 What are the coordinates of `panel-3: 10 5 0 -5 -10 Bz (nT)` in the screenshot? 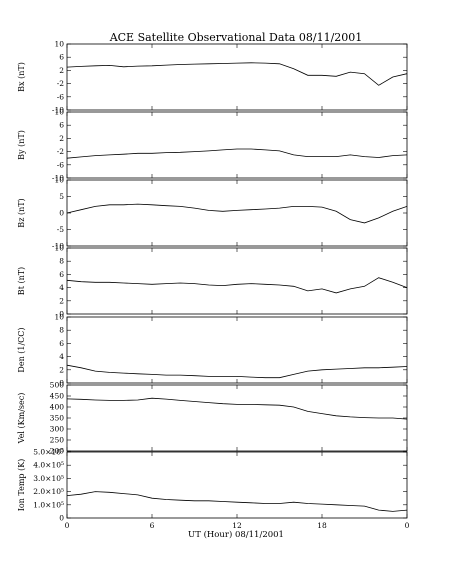 It's located at (212, 213).